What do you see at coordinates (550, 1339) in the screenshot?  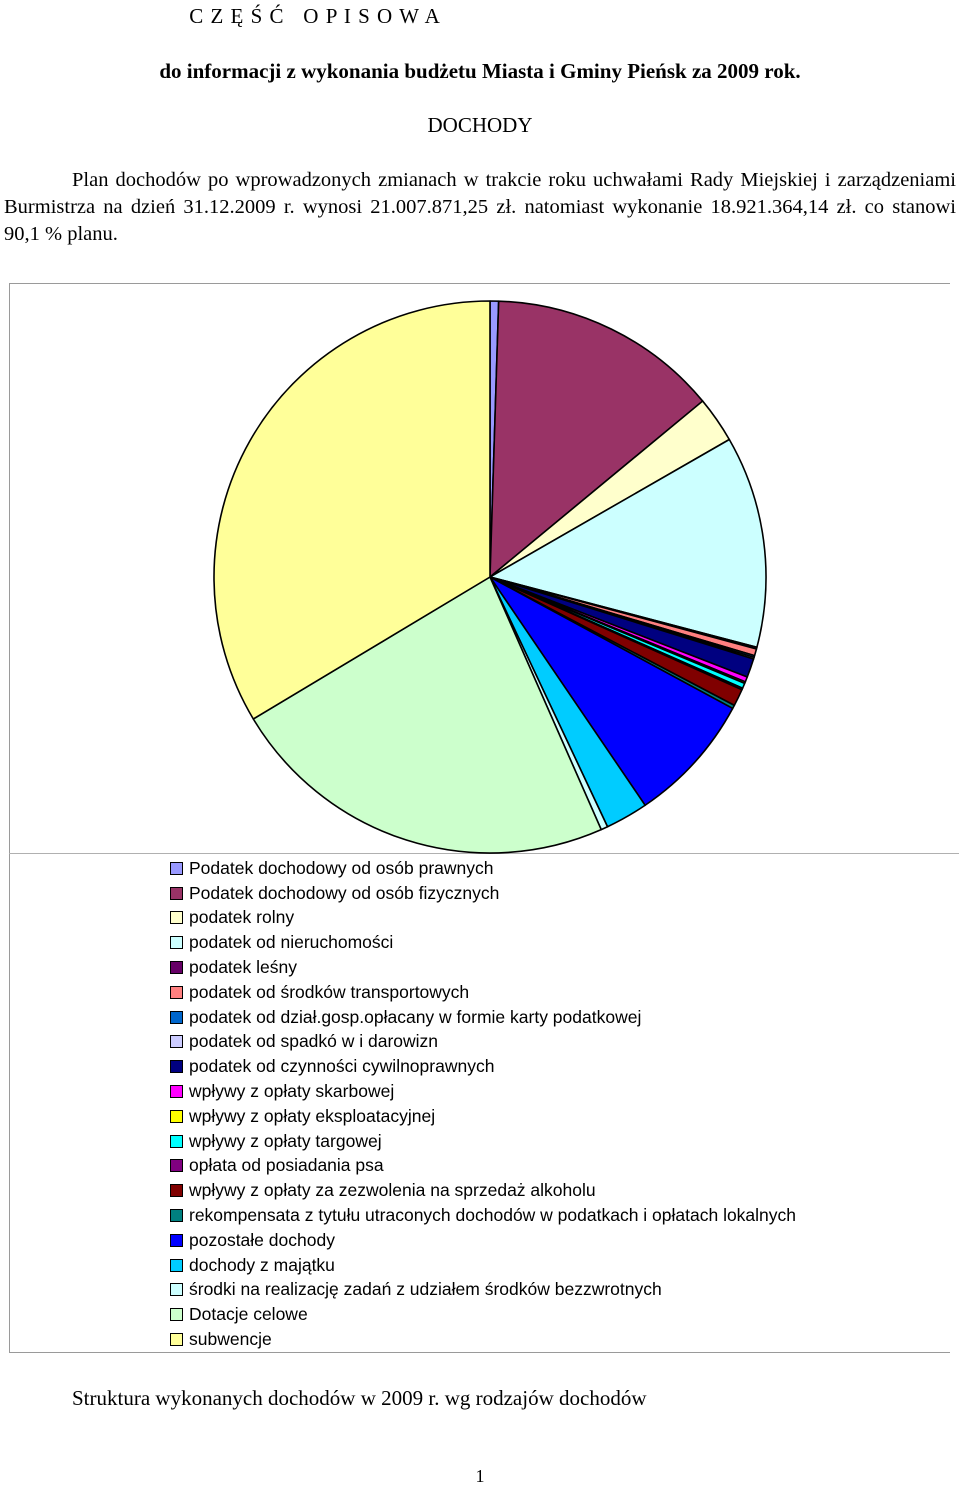 I see `legend-item: subwencje` at bounding box center [550, 1339].